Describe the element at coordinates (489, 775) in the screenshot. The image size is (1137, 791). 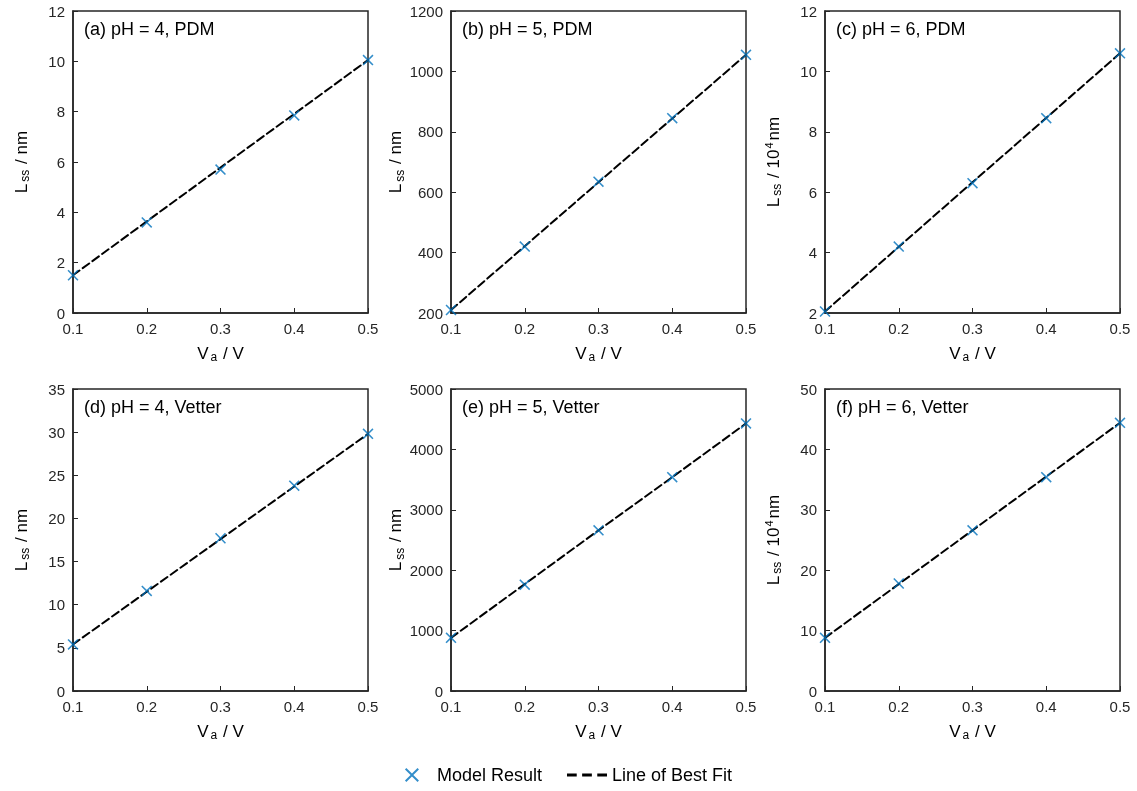
I see `legend-label: Model Result` at that location.